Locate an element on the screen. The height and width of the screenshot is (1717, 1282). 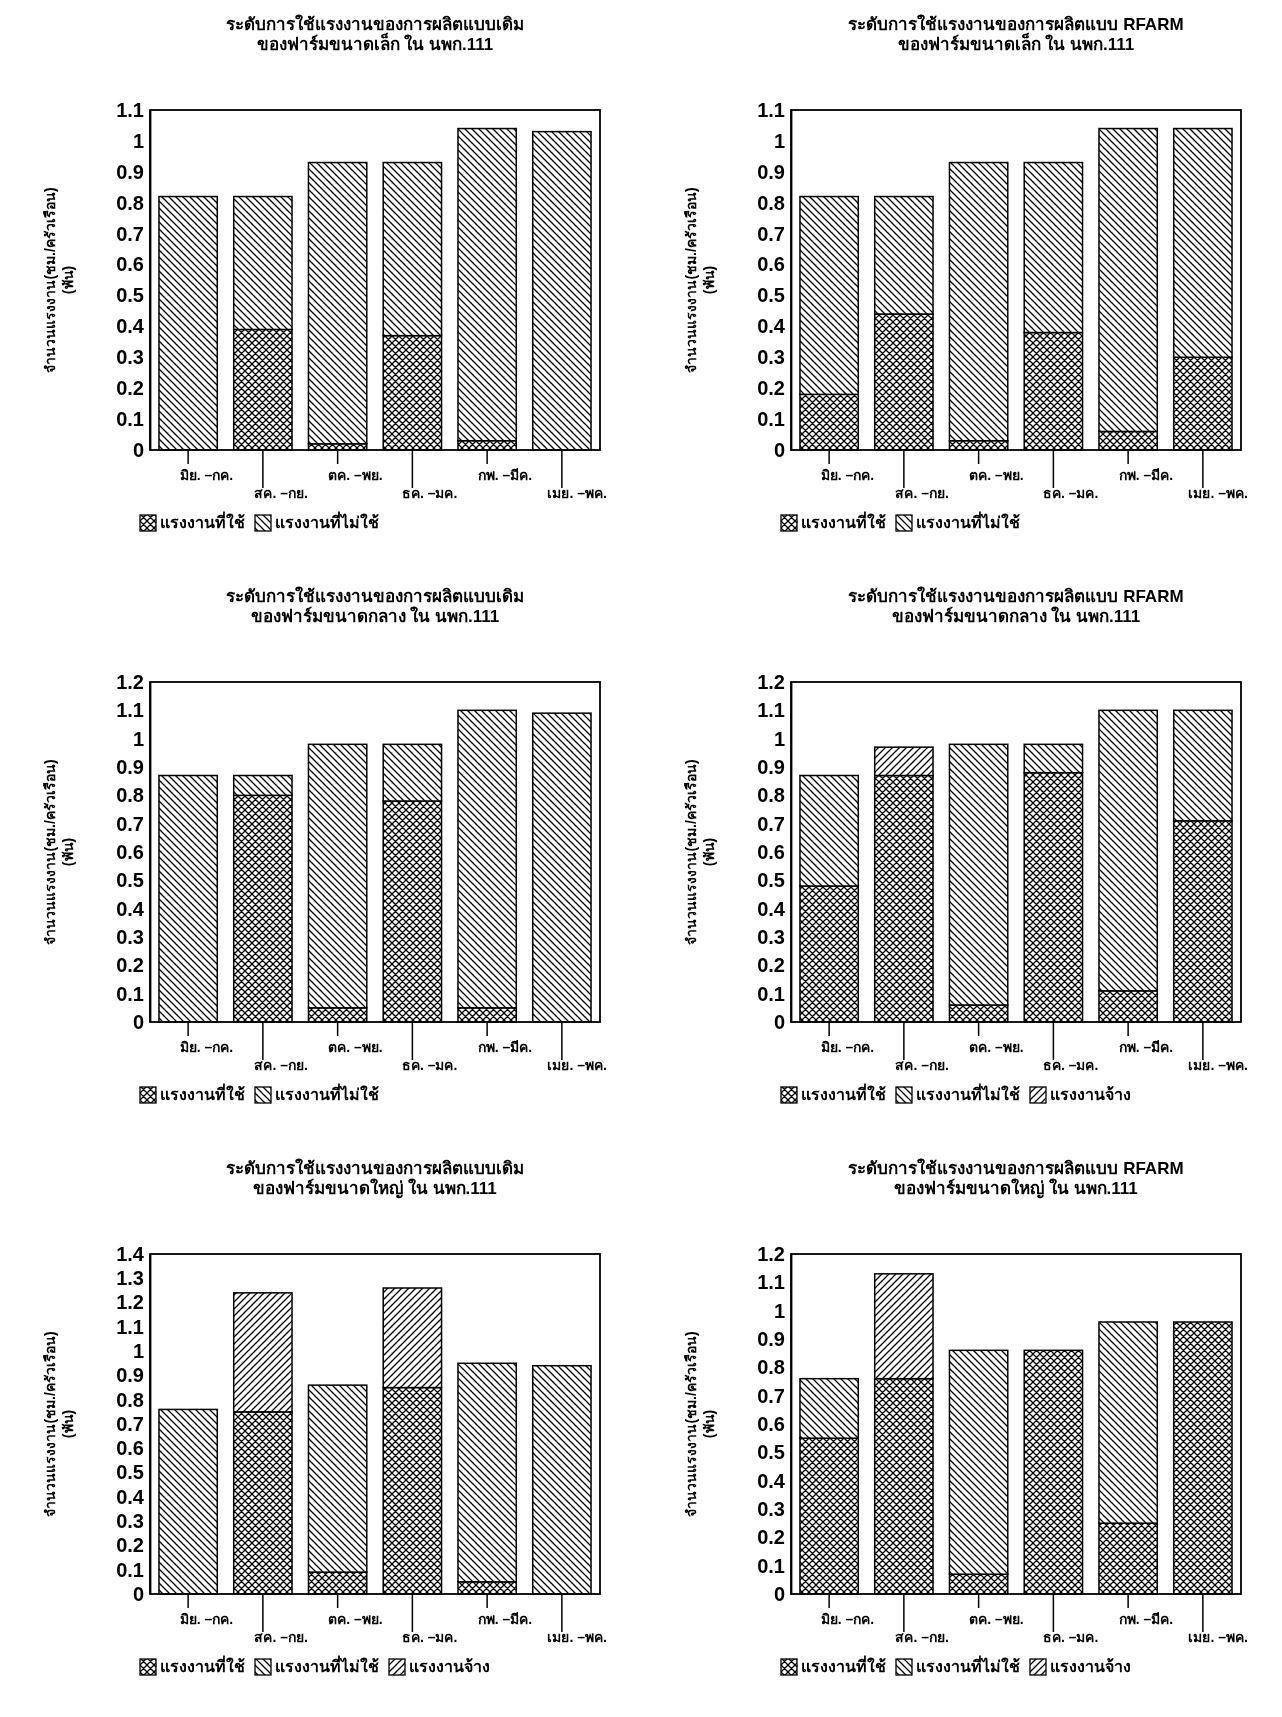
y-tick-label: 1.3 is located at coordinates (130, 1278).